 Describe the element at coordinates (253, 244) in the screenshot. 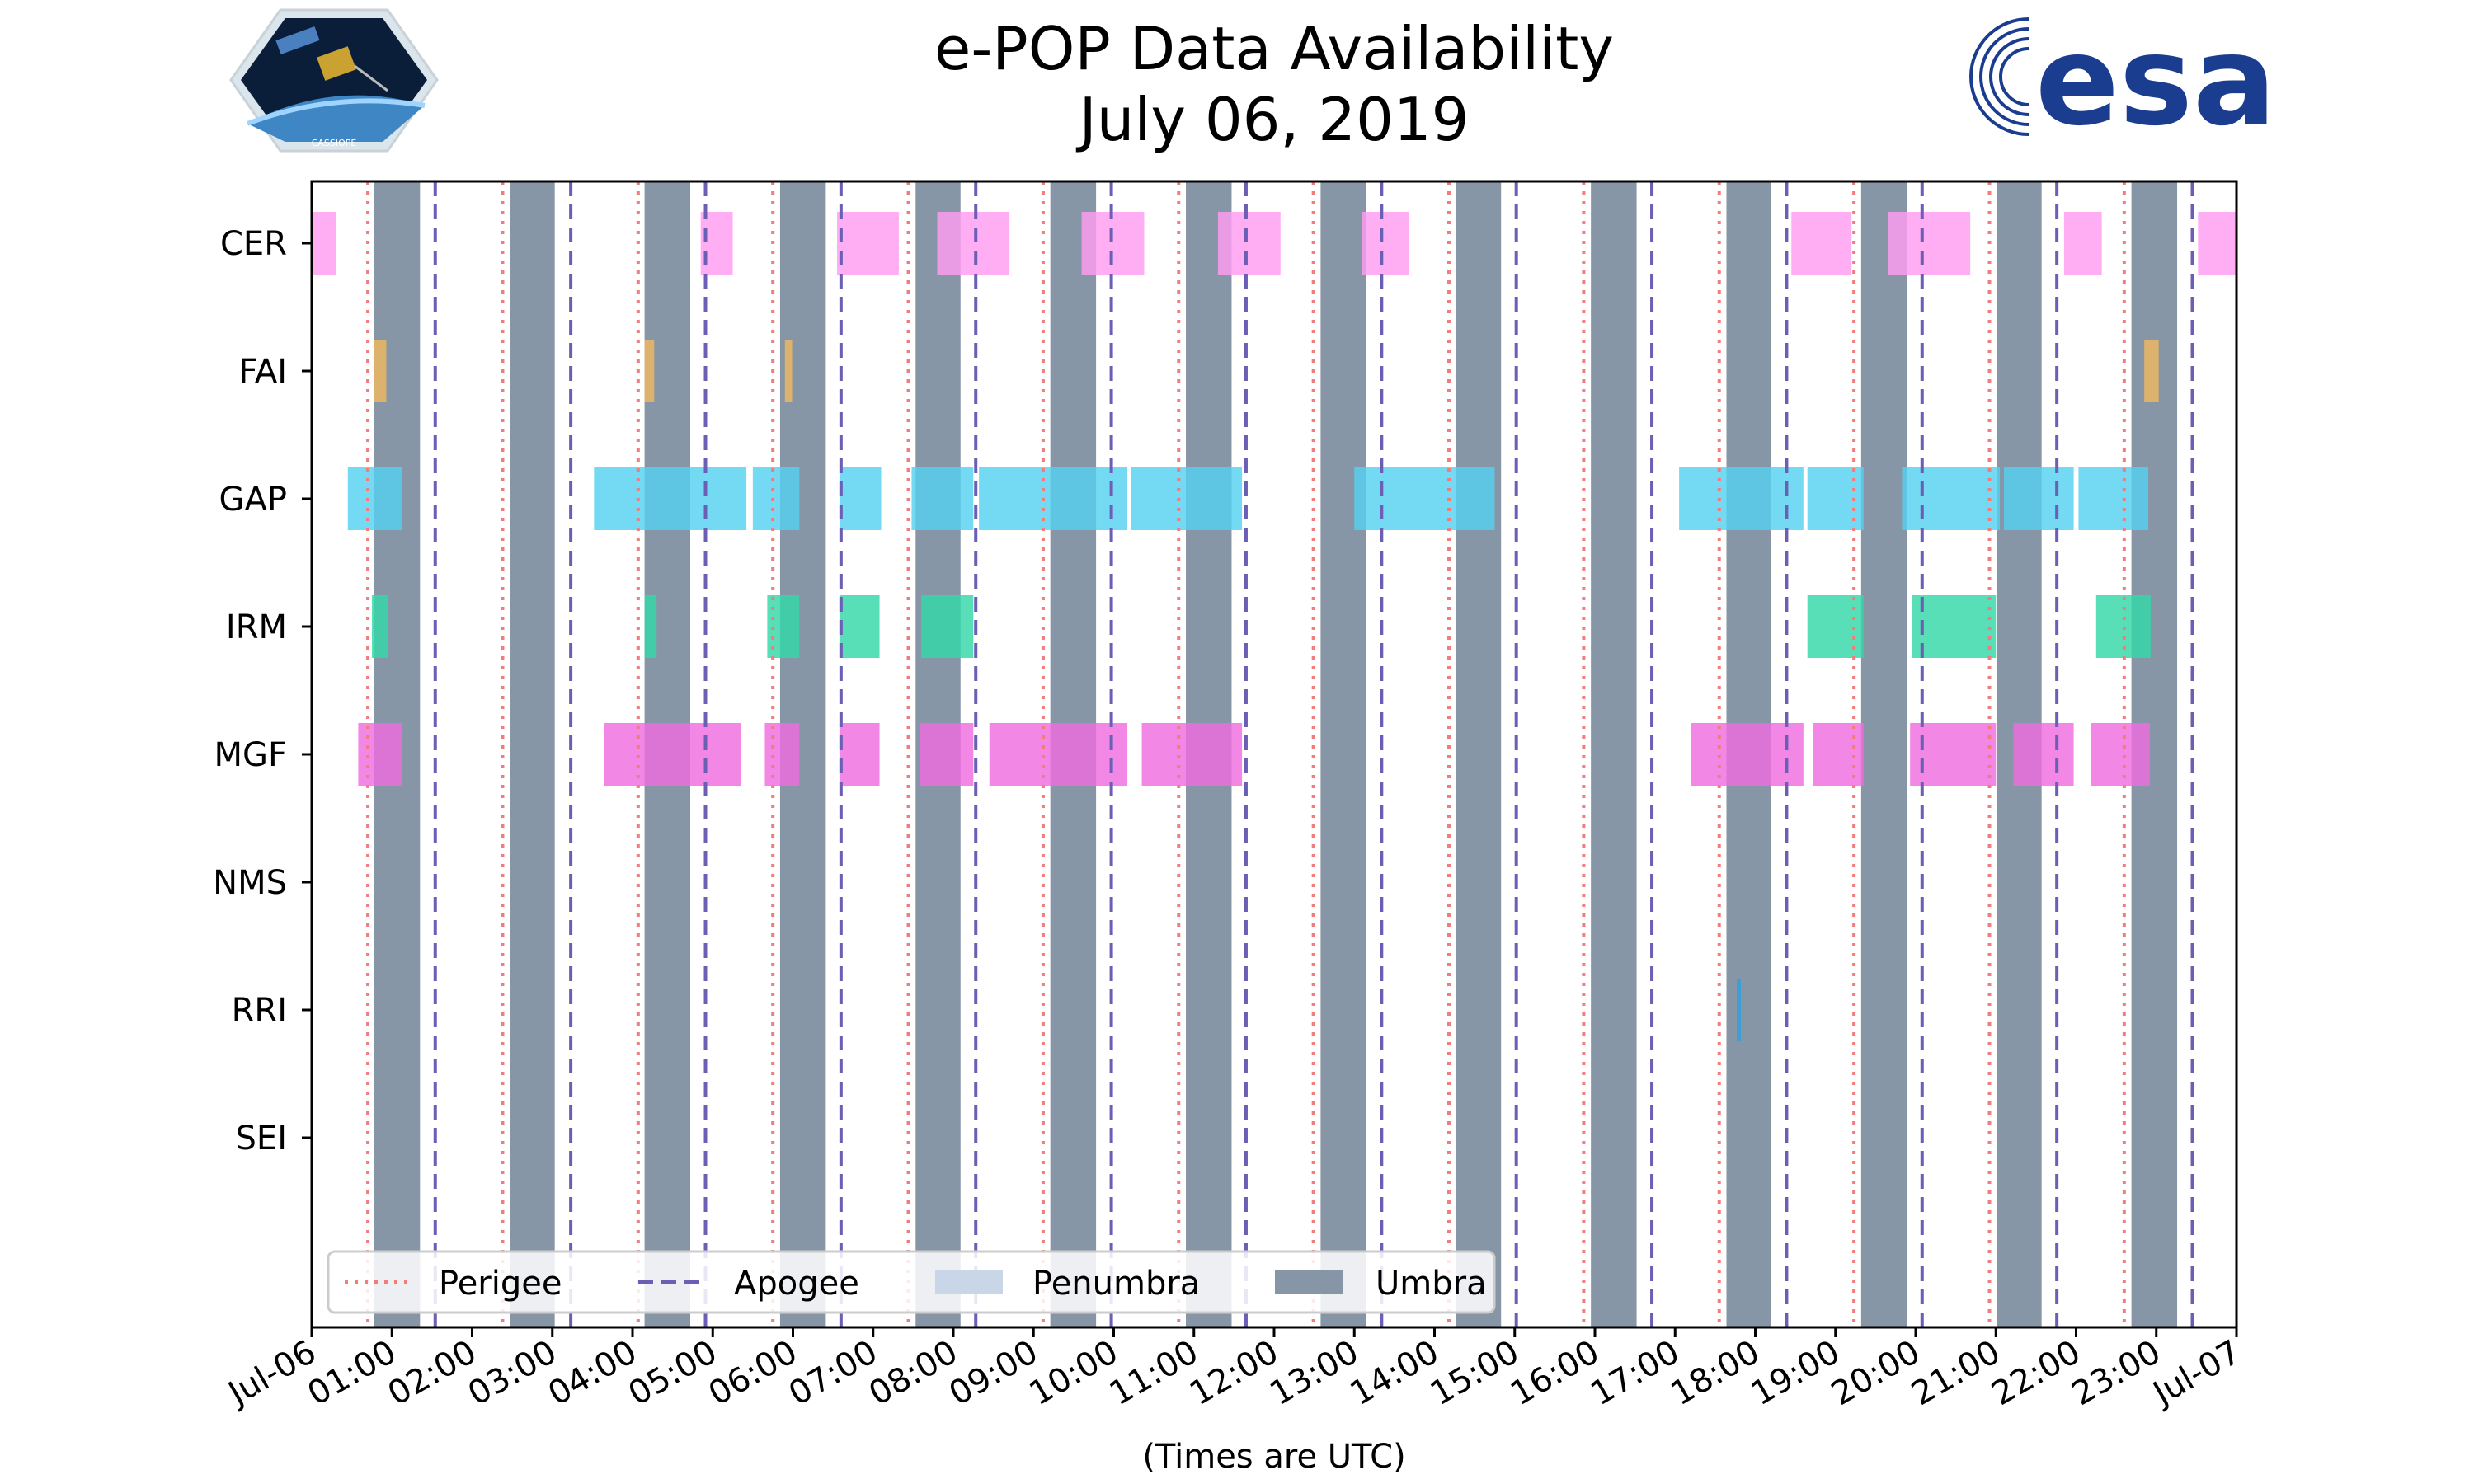

I see `y-tick-label: CER` at that location.